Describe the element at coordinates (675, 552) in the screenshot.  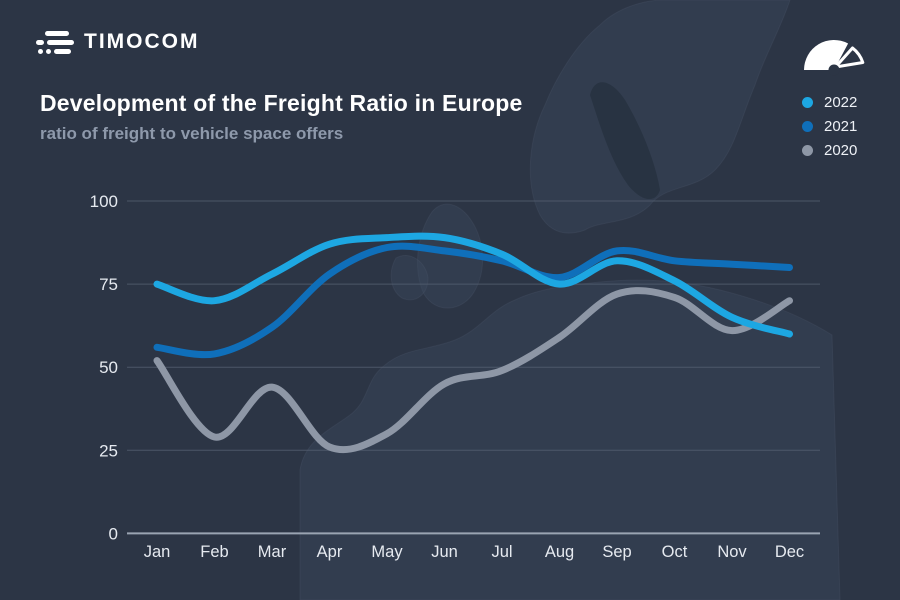
I see `x-tick-label: Oct` at that location.